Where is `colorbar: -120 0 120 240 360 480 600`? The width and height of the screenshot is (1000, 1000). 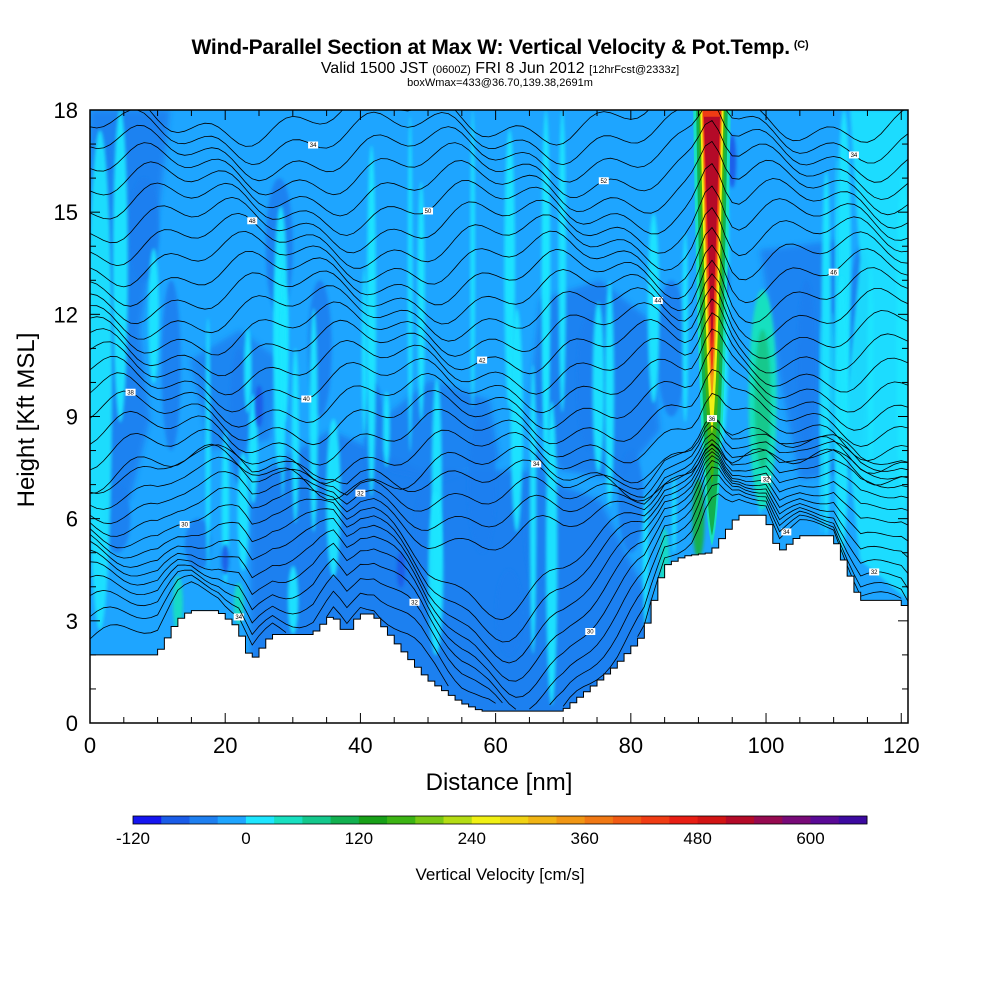
colorbar: -120 0 120 240 360 480 600 is located at coordinates (492, 831).